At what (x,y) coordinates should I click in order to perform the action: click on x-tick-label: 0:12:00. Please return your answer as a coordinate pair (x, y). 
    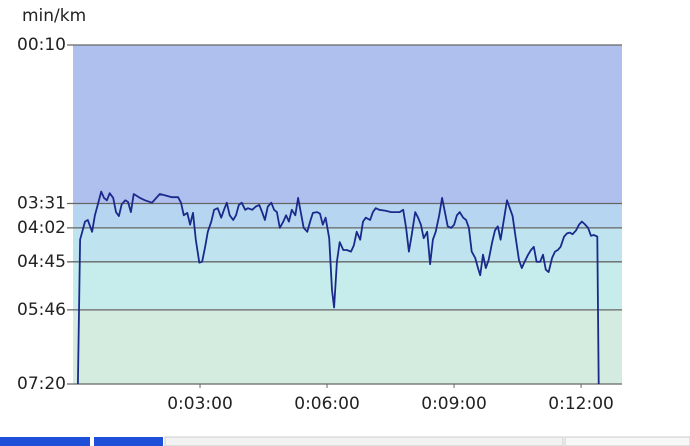
    Looking at the image, I should click on (581, 404).